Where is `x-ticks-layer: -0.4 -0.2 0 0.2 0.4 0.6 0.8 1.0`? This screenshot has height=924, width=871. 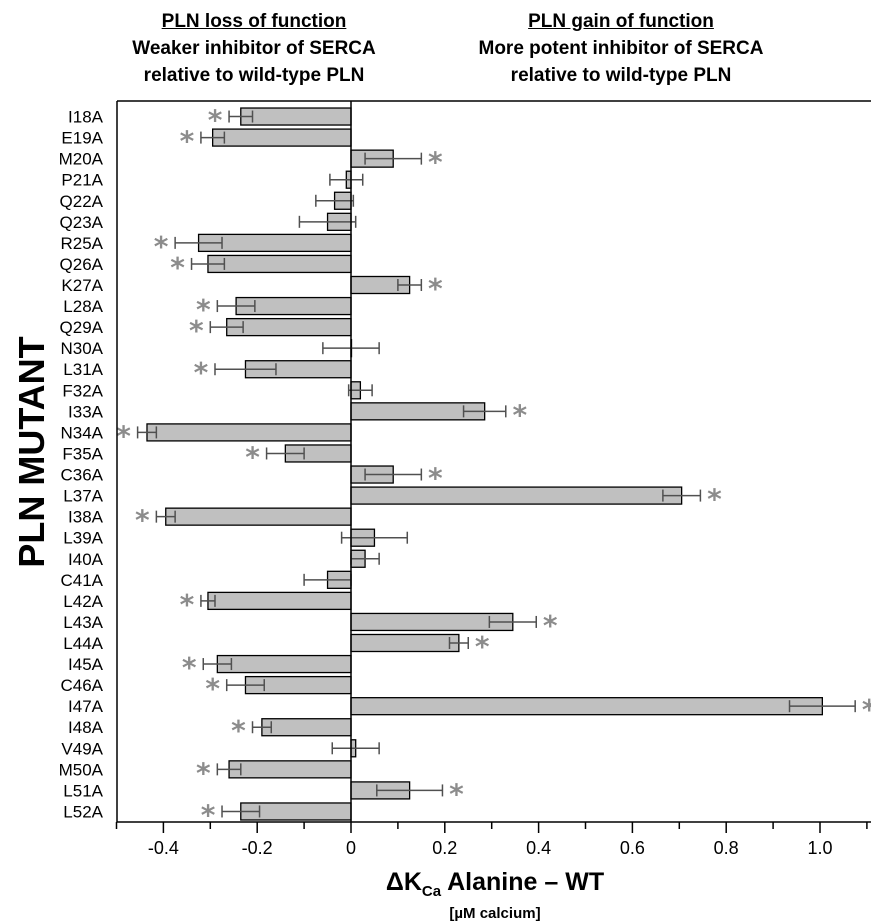
x-ticks-layer: -0.4 -0.2 0 0.2 0.4 0.6 0.8 1.0 is located at coordinates (491, 840).